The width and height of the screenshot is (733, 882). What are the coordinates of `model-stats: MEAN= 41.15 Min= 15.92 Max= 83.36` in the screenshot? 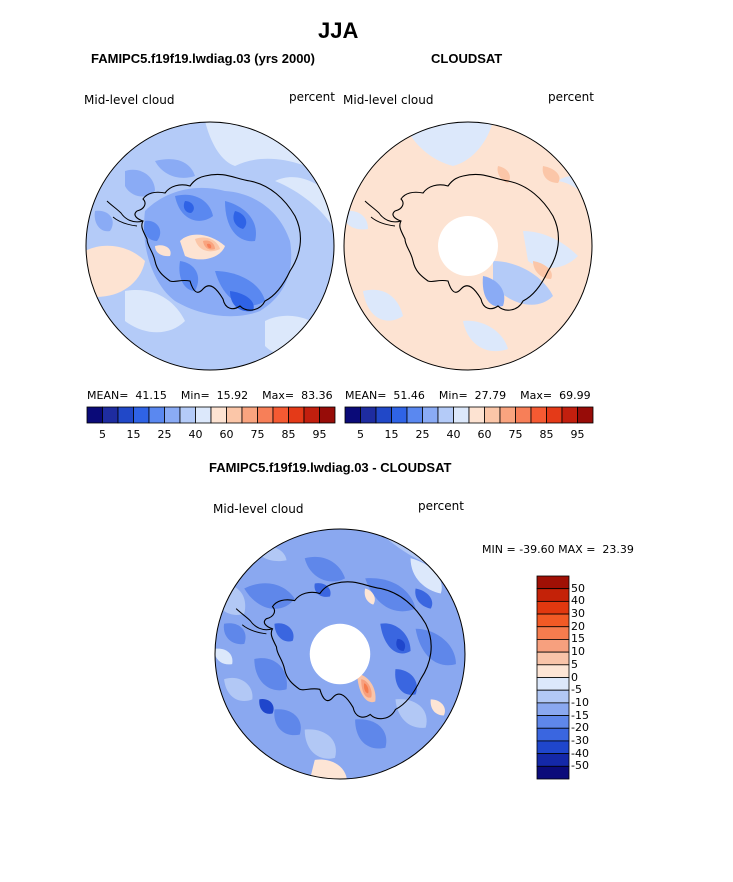 It's located at (210, 395).